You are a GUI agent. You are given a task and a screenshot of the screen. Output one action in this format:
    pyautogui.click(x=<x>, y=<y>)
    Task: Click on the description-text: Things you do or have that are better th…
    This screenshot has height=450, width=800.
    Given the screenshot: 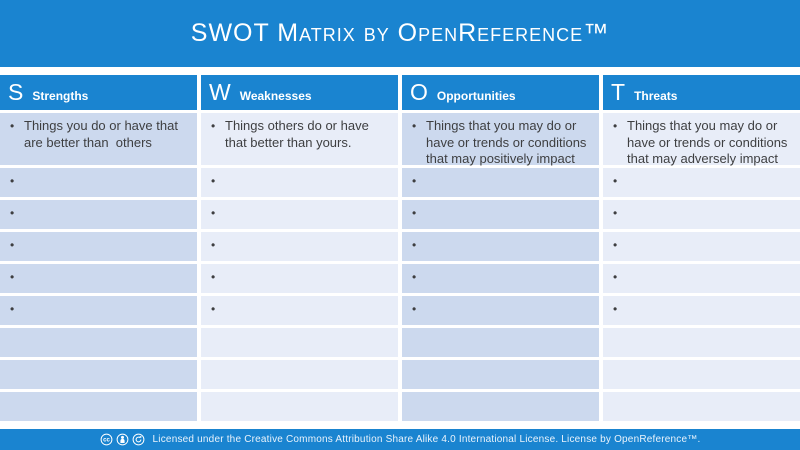 What is the action you would take?
    pyautogui.click(x=103, y=134)
    